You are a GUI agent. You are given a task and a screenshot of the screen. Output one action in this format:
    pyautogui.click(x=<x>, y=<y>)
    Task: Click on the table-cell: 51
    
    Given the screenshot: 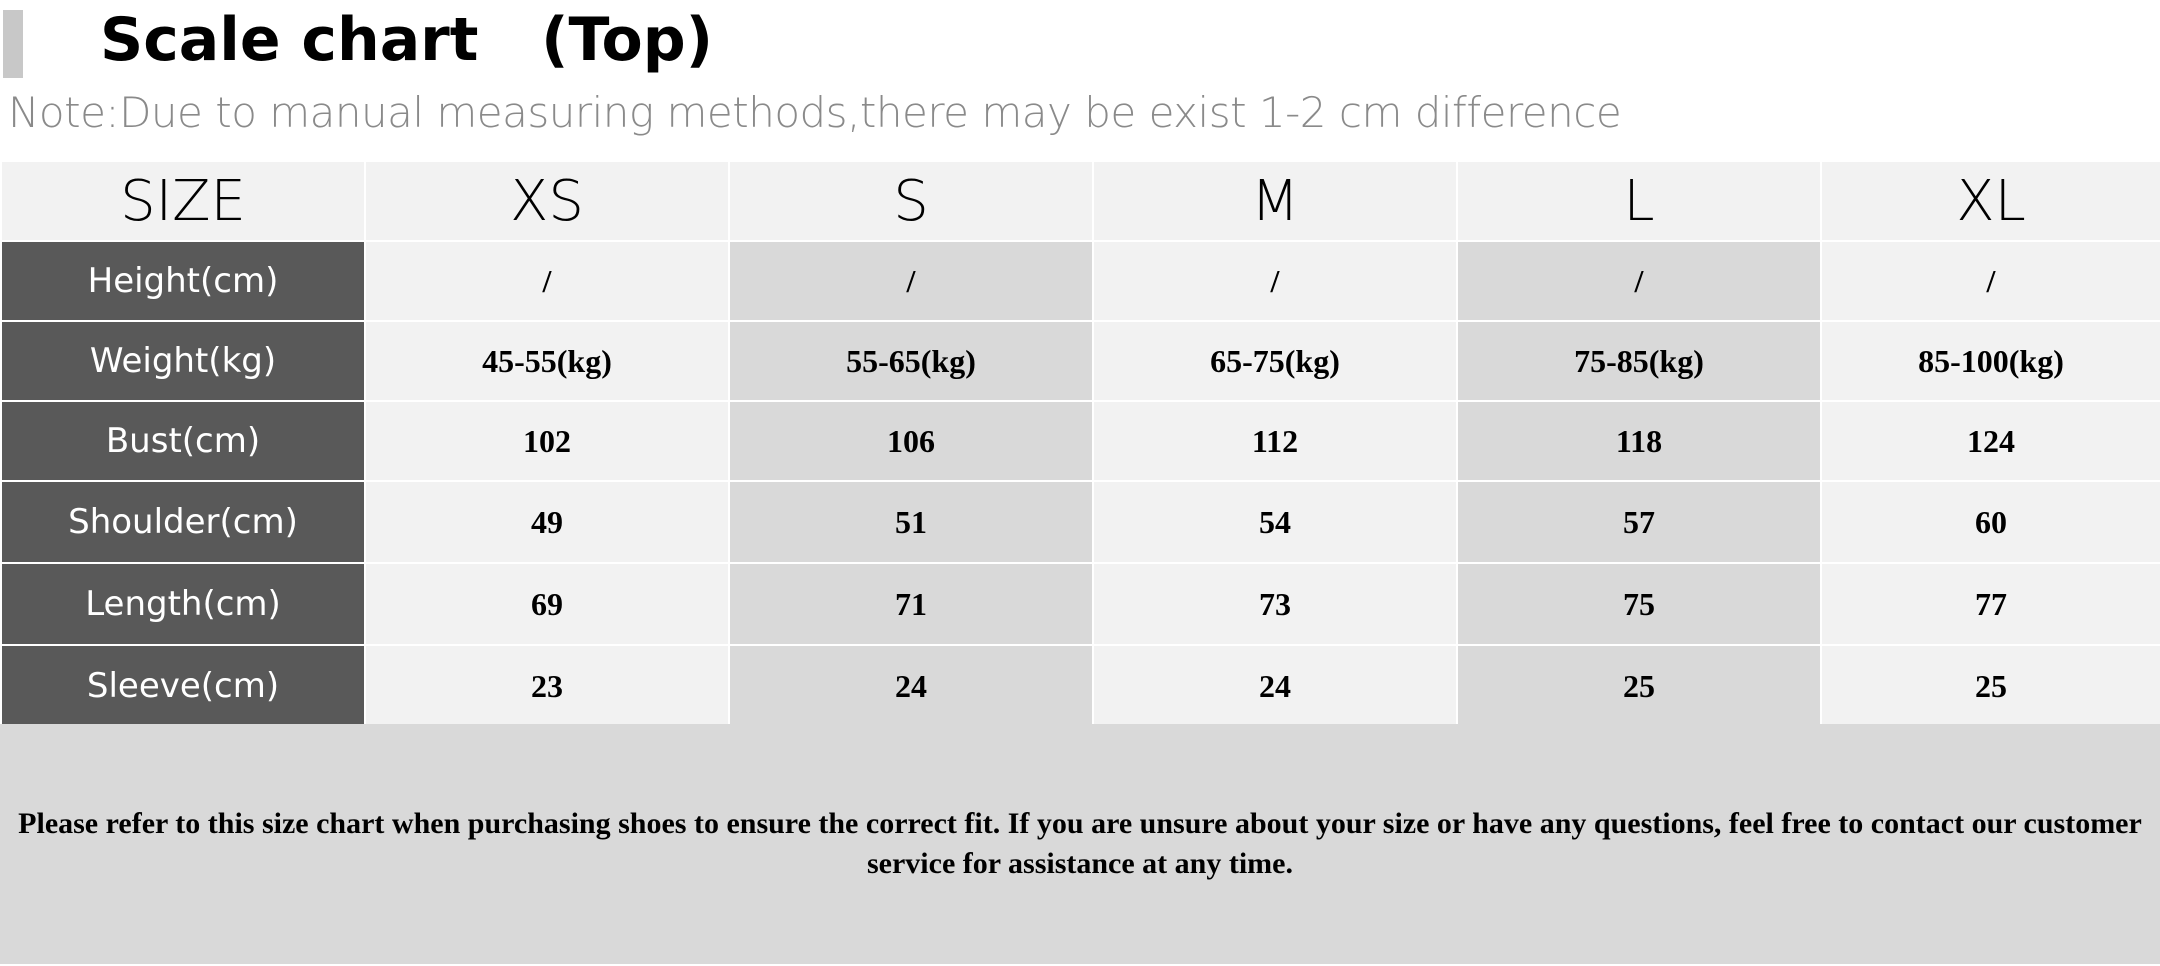 What is the action you would take?
    pyautogui.click(x=911, y=522)
    